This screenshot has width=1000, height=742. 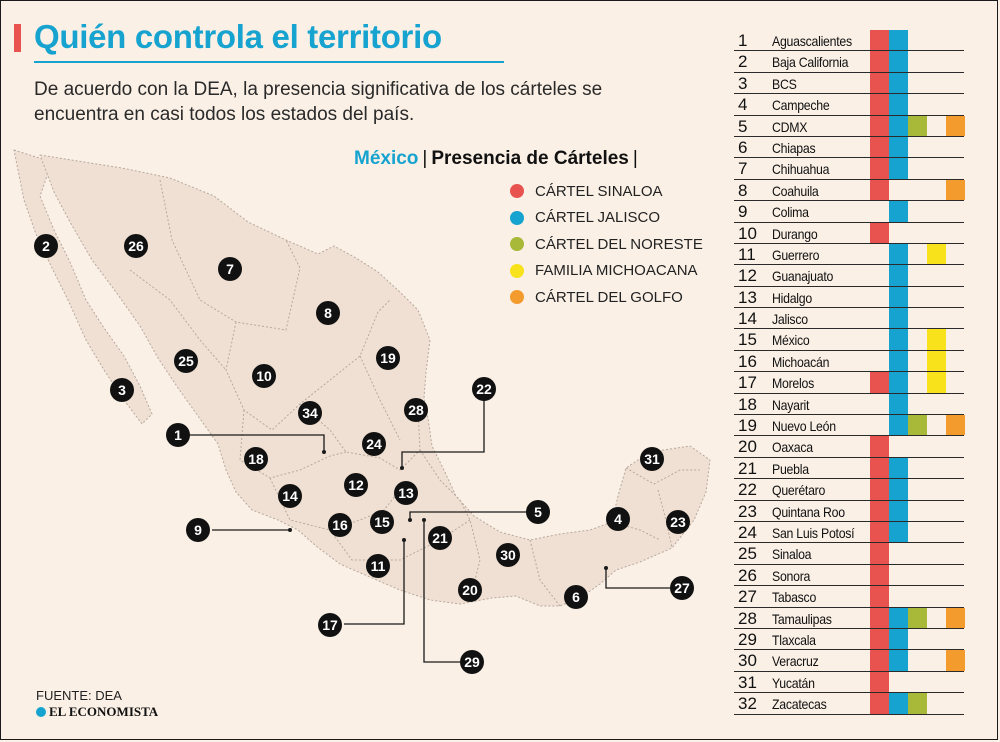 I want to click on state-number: 16, so click(x=747, y=361).